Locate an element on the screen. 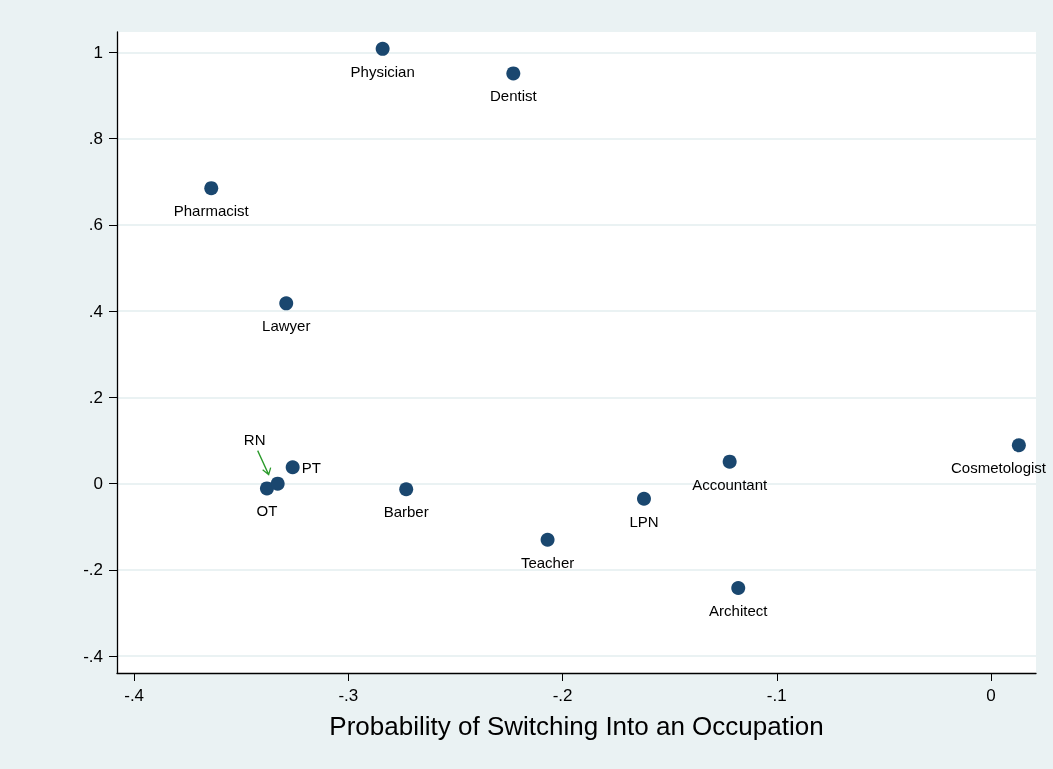 Image resolution: width=1053 pixels, height=769 pixels. x-tick-label: 0 is located at coordinates (991, 695).